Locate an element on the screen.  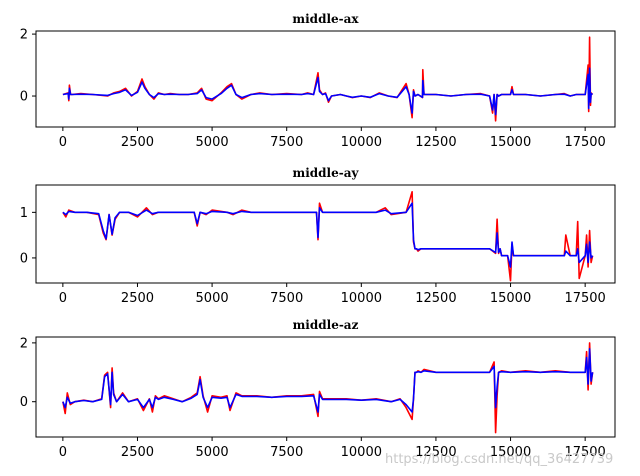
panel-title: middle-ay is located at coordinates (326, 173).